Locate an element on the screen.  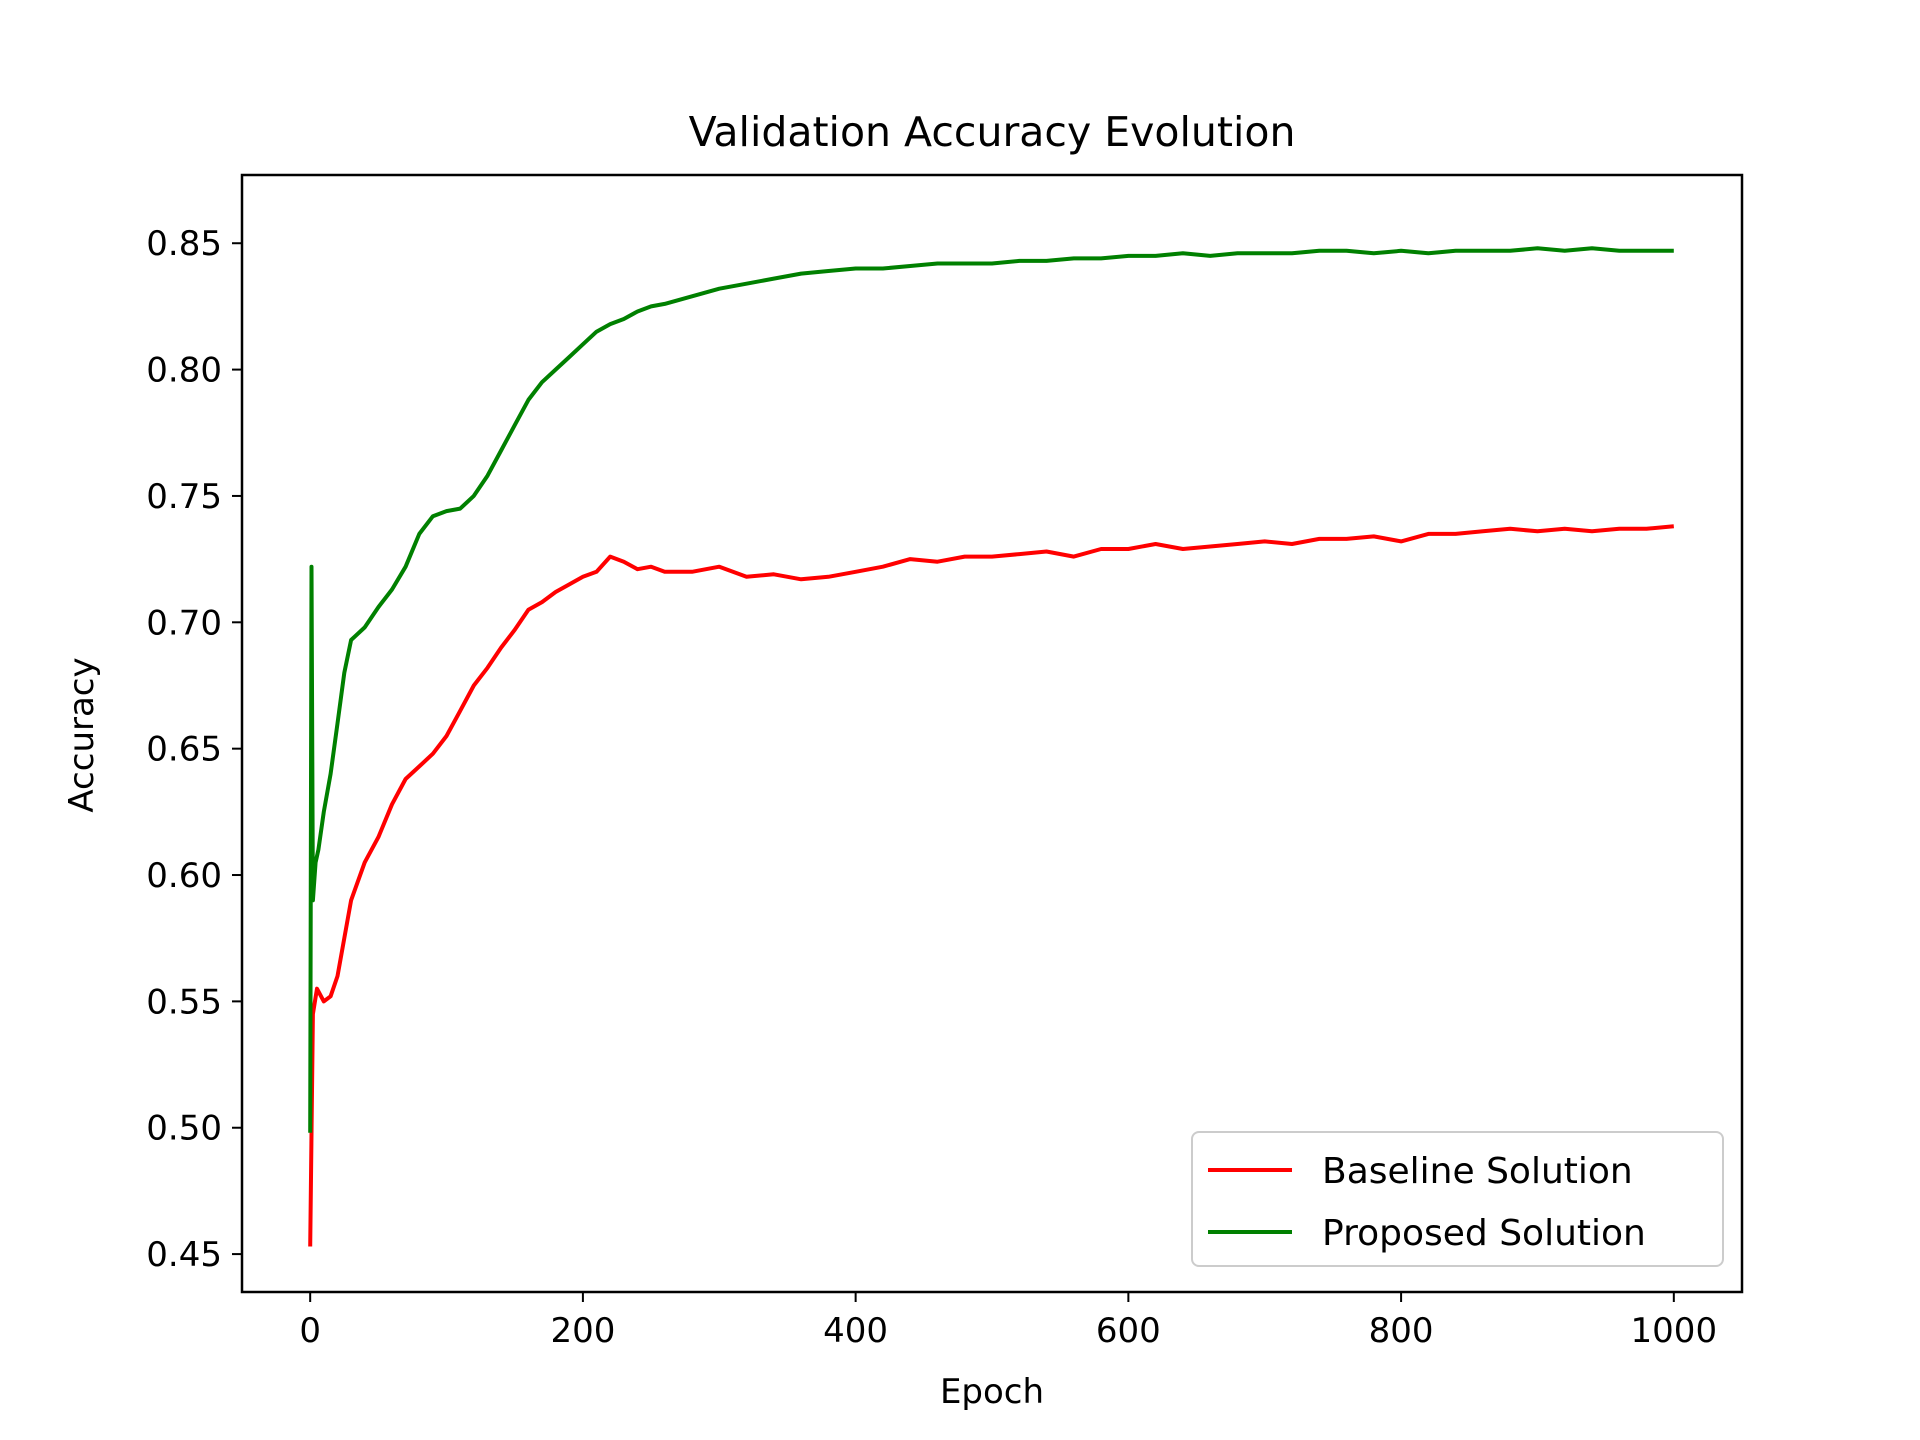
legend-label-1: Baseline Solution is located at coordinates (1477, 1171).